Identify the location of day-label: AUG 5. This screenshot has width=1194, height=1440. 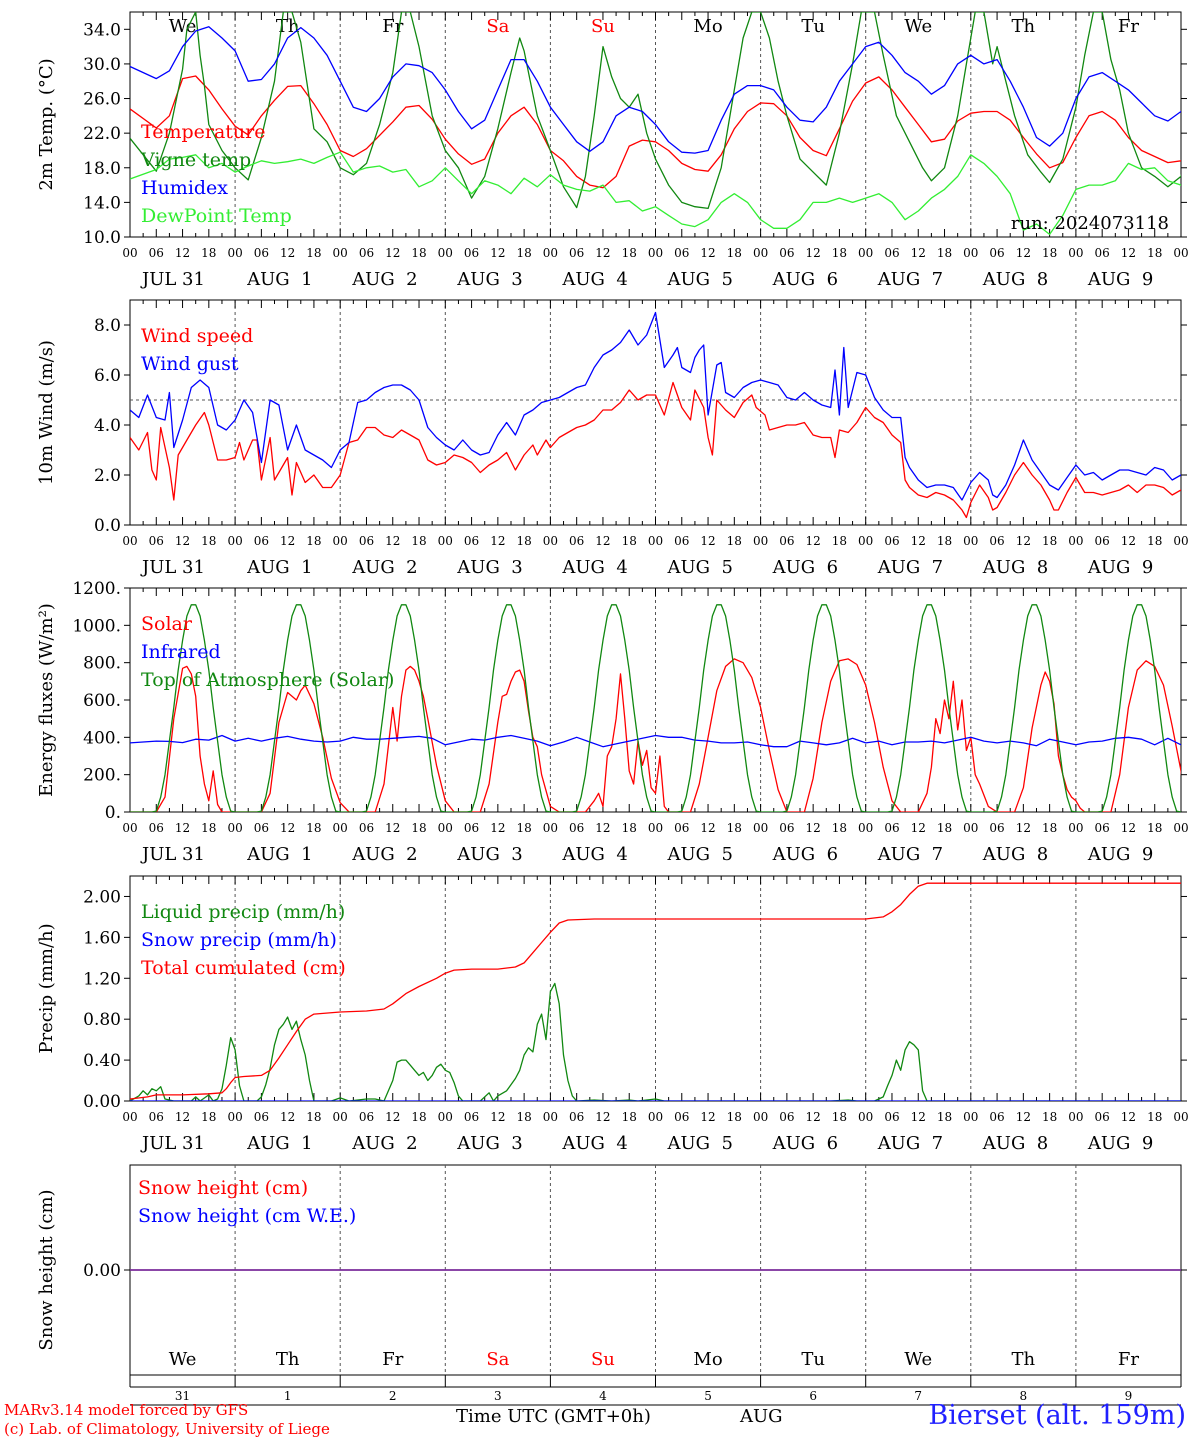
(700, 567).